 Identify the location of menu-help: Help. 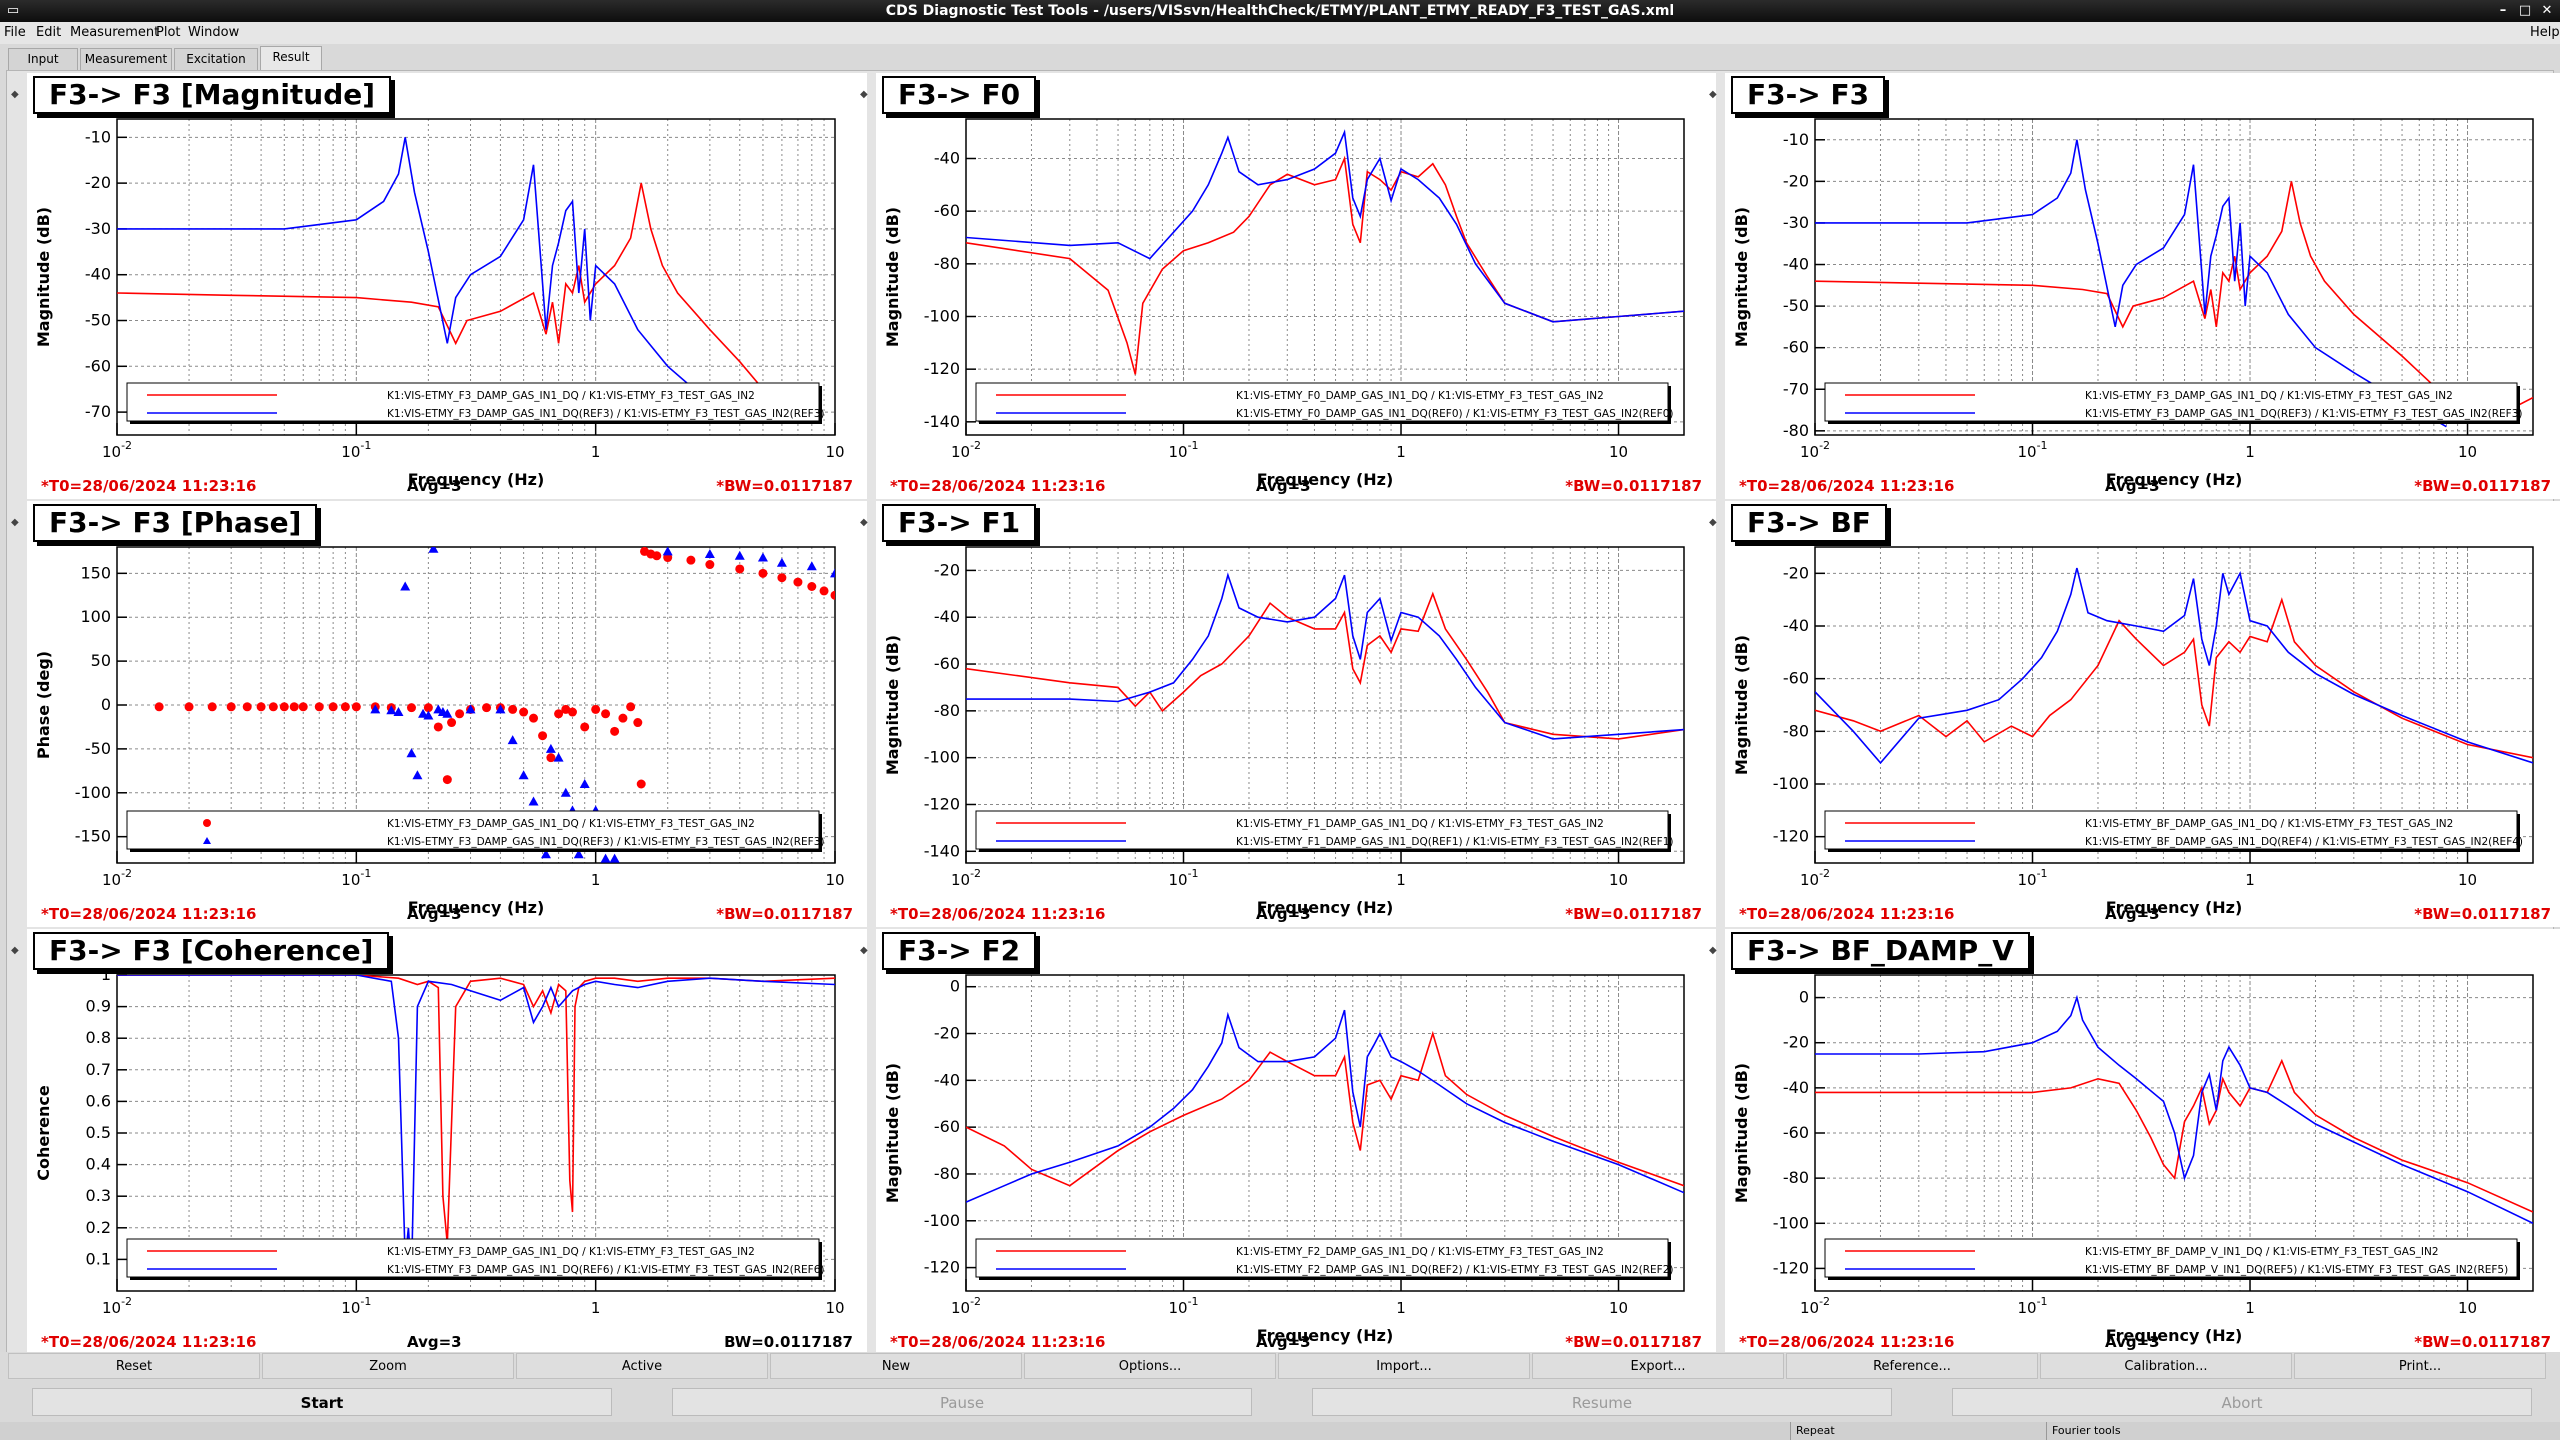
(2545, 32).